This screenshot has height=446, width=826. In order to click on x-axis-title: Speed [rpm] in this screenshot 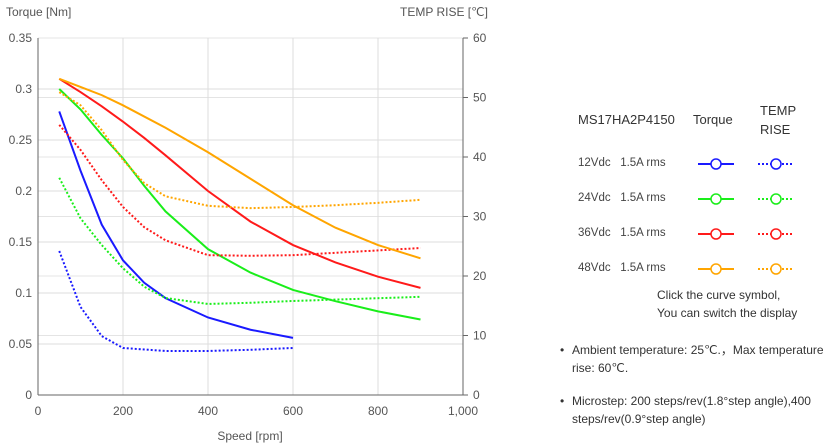, I will do `click(249, 436)`.